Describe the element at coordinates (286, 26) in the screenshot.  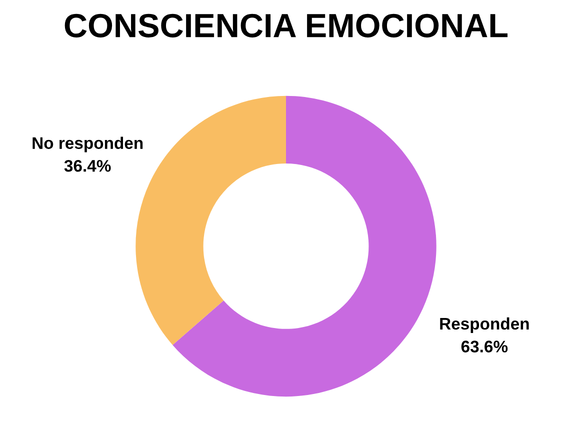
I see `chart-title: CONSCIENCIA EMOCIONAL` at that location.